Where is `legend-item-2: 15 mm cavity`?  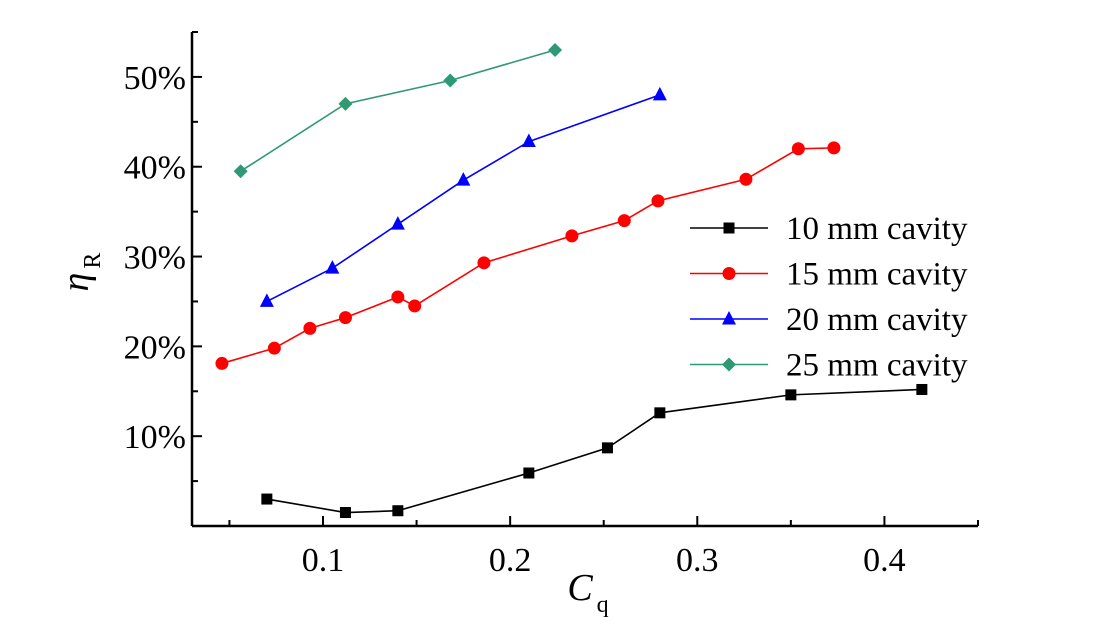
legend-item-2: 15 mm cavity is located at coordinates (829, 275).